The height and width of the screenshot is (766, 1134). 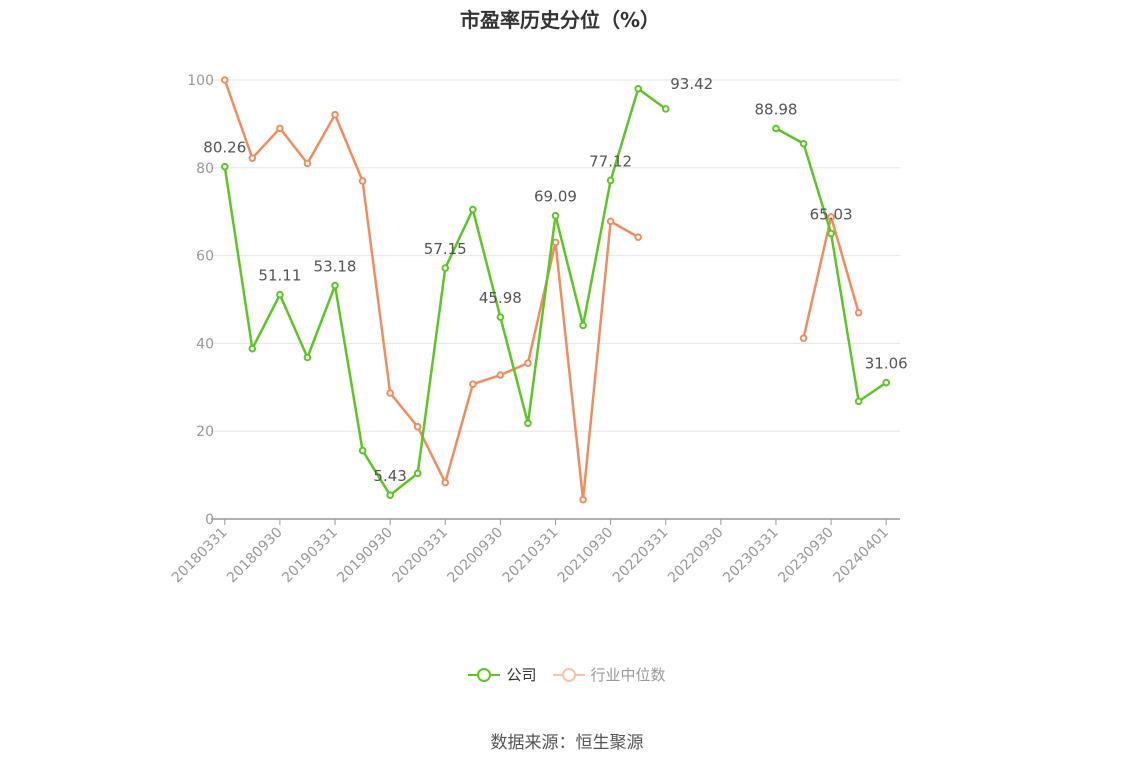 I want to click on data-label: 5.43, so click(x=389, y=476).